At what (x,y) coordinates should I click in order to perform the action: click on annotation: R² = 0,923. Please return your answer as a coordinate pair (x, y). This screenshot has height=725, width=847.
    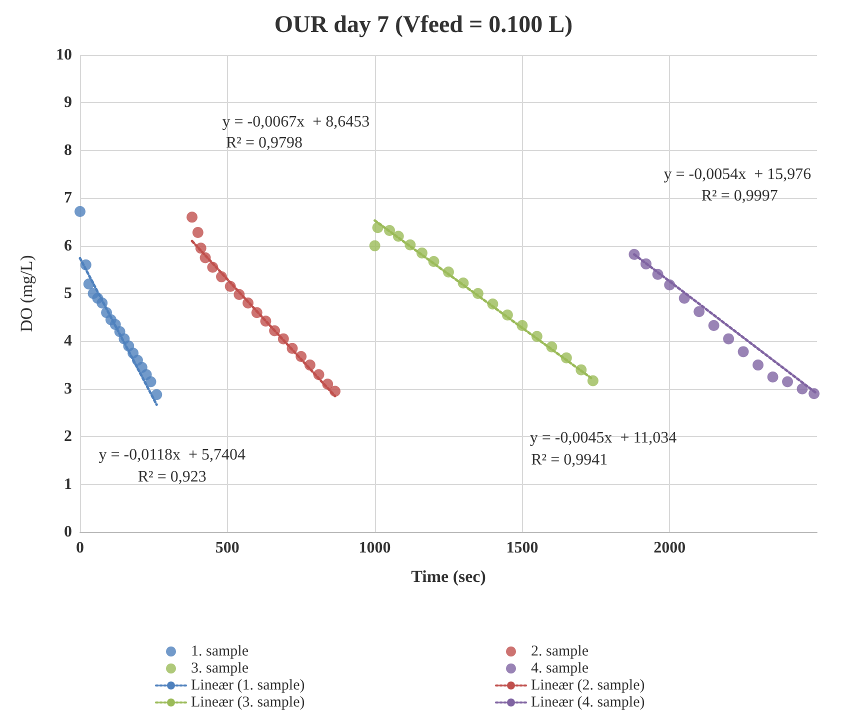
    Looking at the image, I should click on (172, 477).